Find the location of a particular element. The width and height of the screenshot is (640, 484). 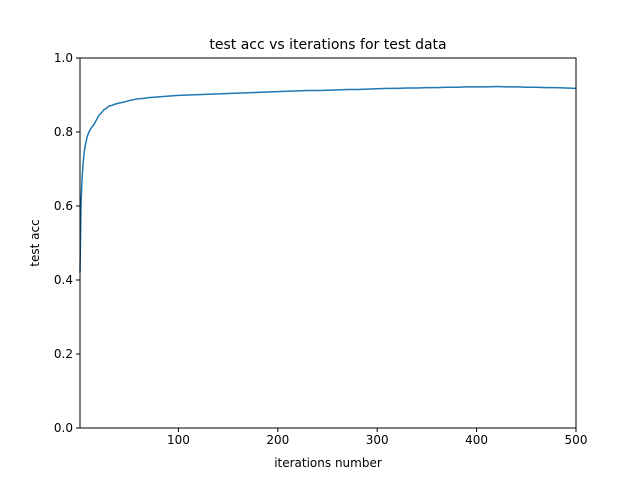

x-tick-label: 200 is located at coordinates (277, 440).